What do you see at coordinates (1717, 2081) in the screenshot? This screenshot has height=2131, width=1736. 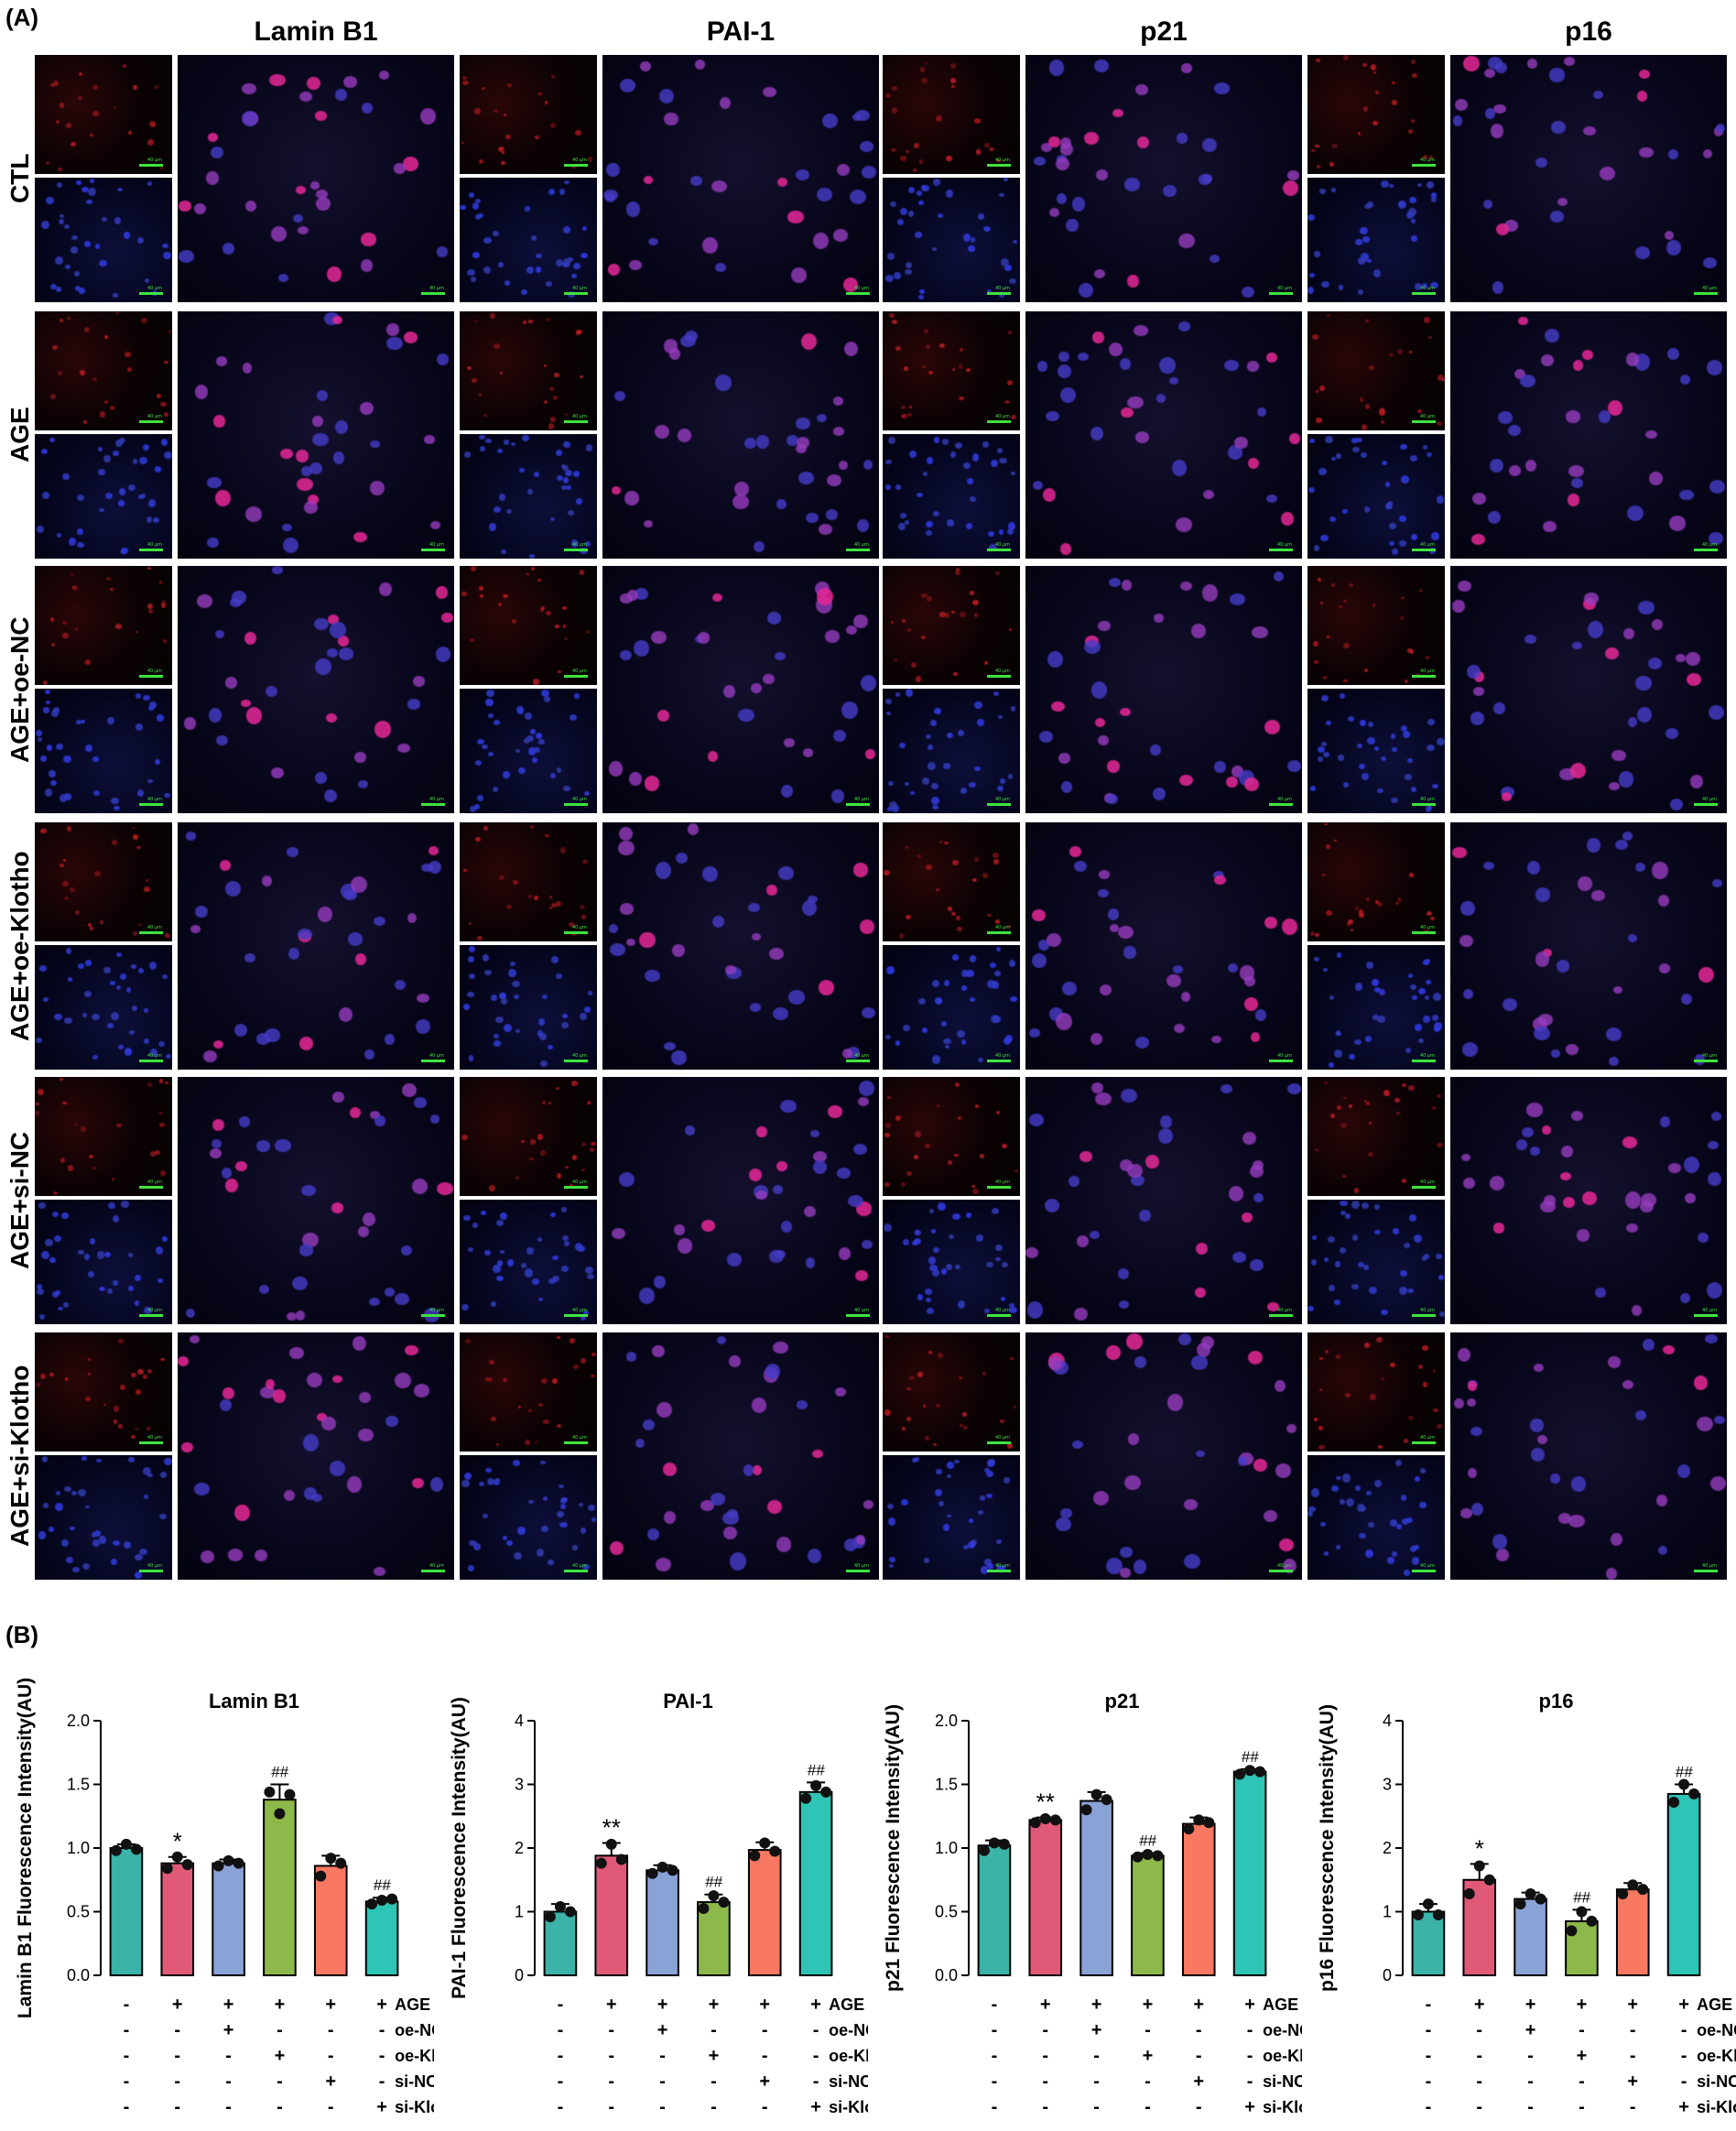 I see `treatment-label: si-NC` at bounding box center [1717, 2081].